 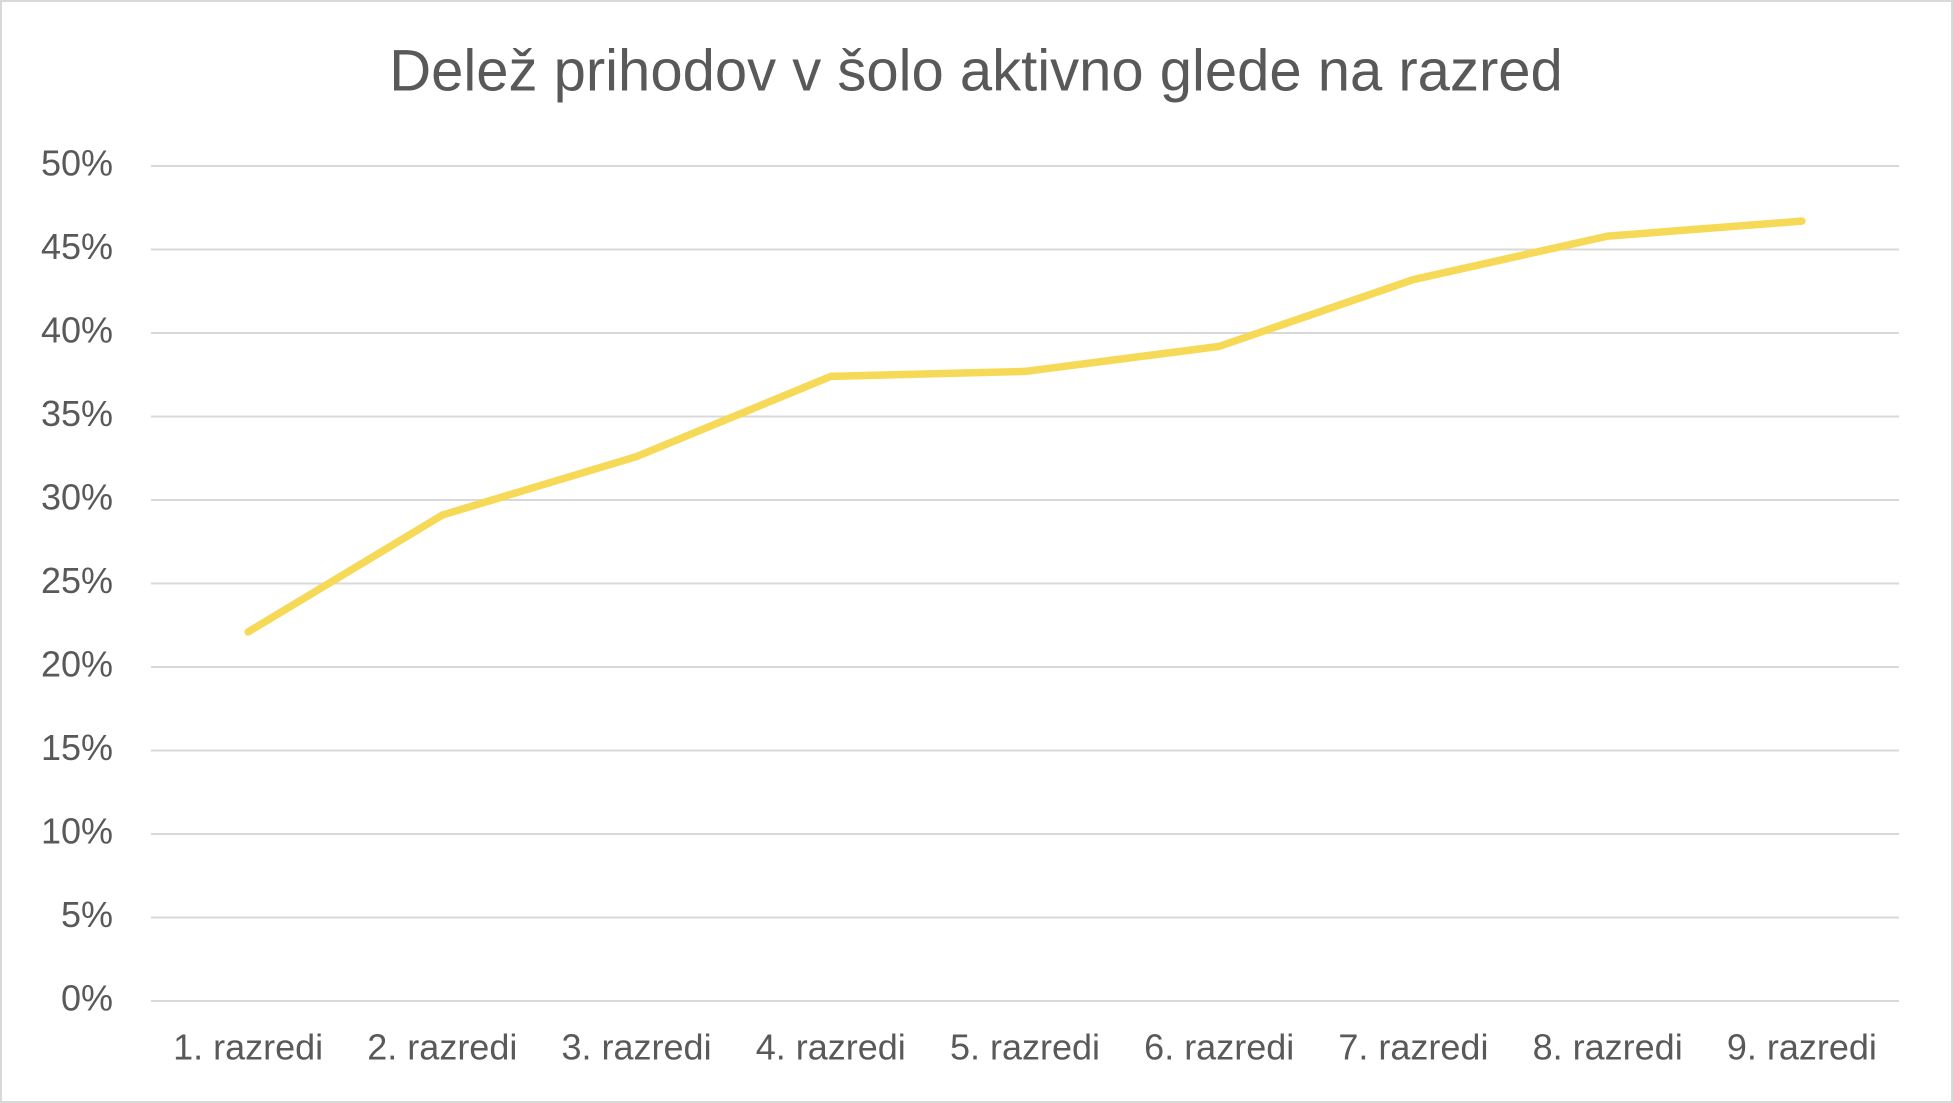 I want to click on y-tick-label: 20%, so click(x=77, y=664).